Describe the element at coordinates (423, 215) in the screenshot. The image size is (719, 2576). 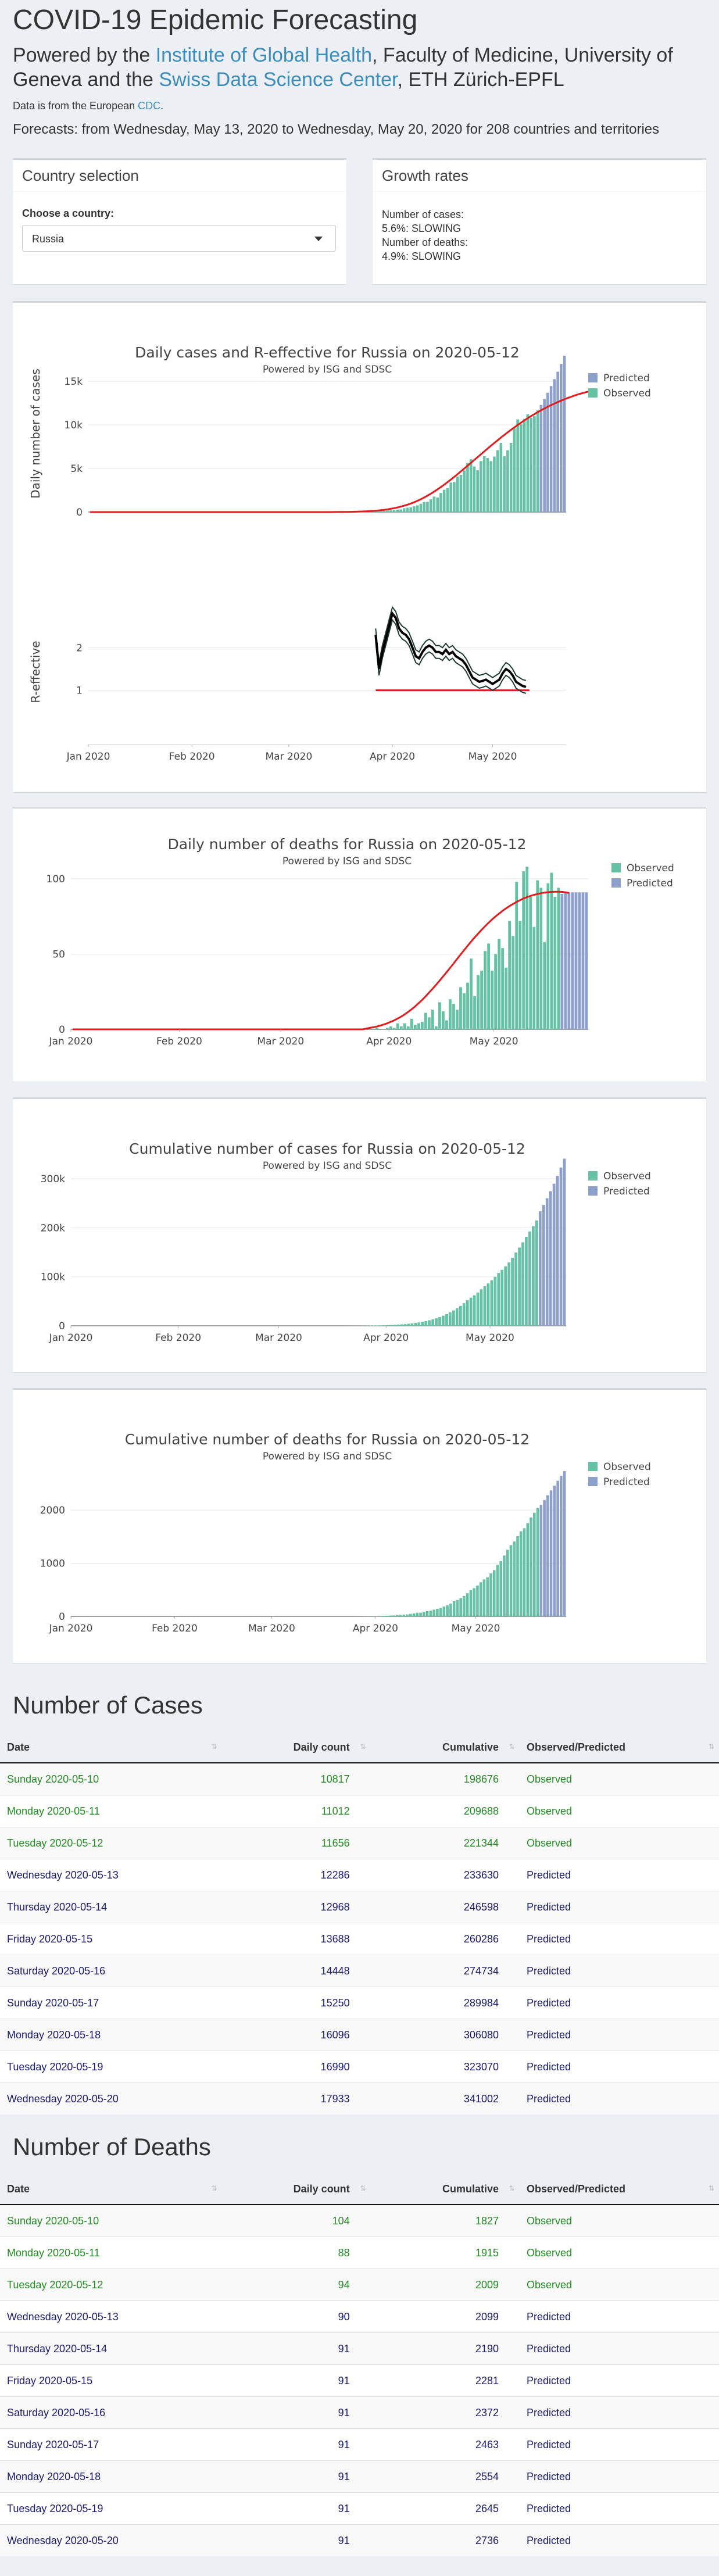
I see `cases-growth-label: Number of cases:` at that location.